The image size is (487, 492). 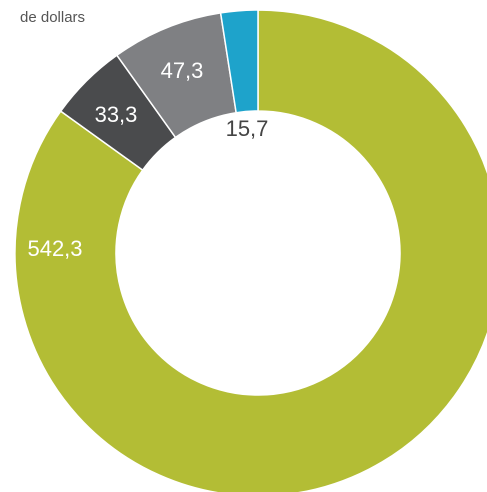 What do you see at coordinates (52, 17) in the screenshot?
I see `chart-subtitle: de dollars` at bounding box center [52, 17].